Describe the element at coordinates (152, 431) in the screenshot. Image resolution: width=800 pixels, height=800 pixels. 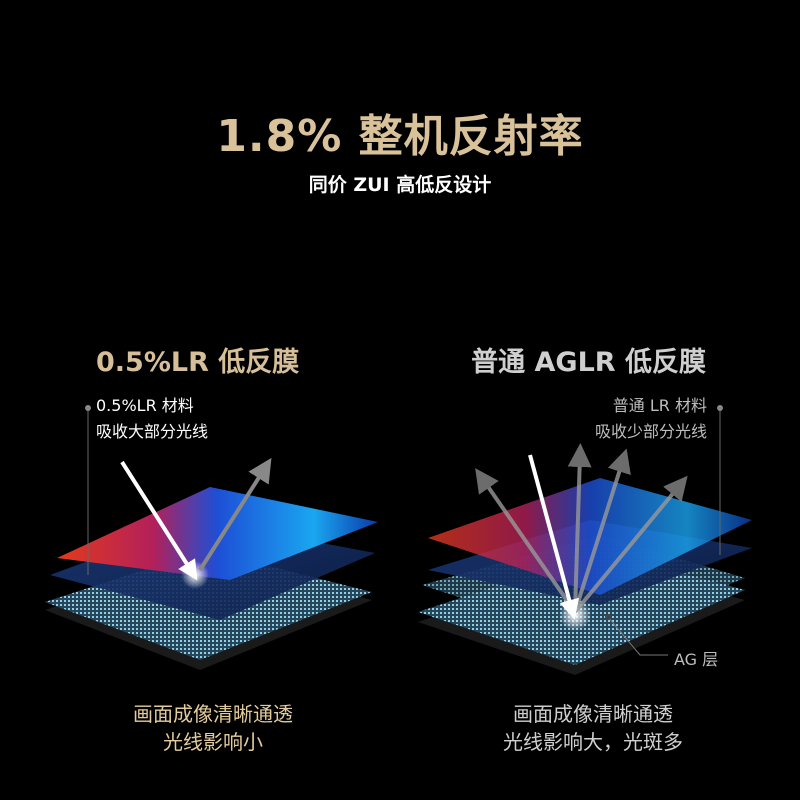
I see `left-note-line: 吸收大部分光线` at that location.